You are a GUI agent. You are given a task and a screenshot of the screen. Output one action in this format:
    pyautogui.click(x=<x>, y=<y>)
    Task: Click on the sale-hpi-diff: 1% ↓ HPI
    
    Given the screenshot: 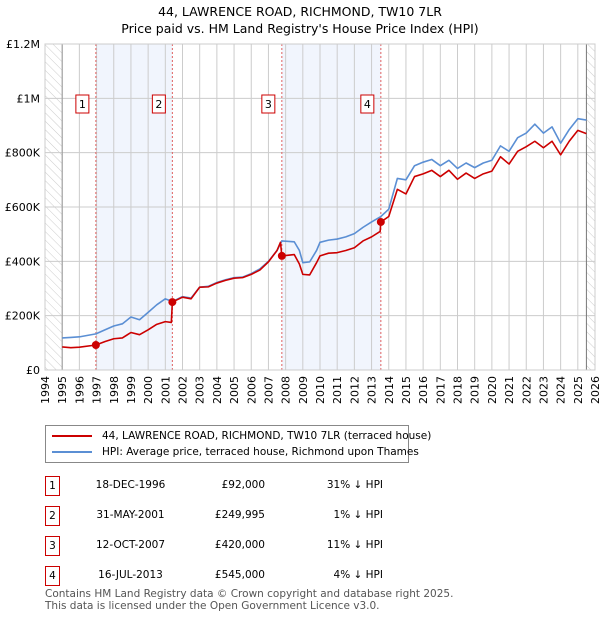 What is the action you would take?
    pyautogui.click(x=358, y=515)
    